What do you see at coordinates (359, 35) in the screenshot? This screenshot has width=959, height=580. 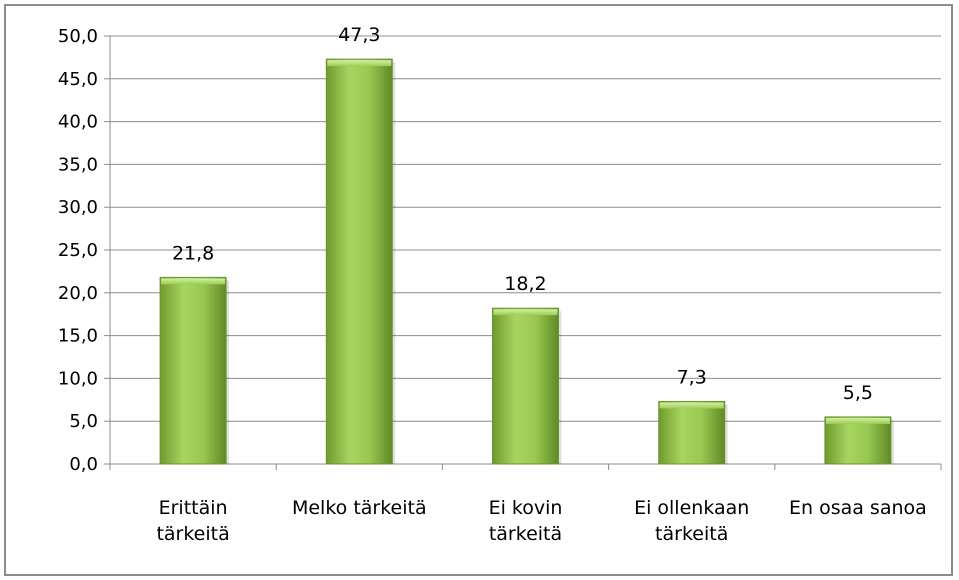 I see `data-label: 47,3` at bounding box center [359, 35].